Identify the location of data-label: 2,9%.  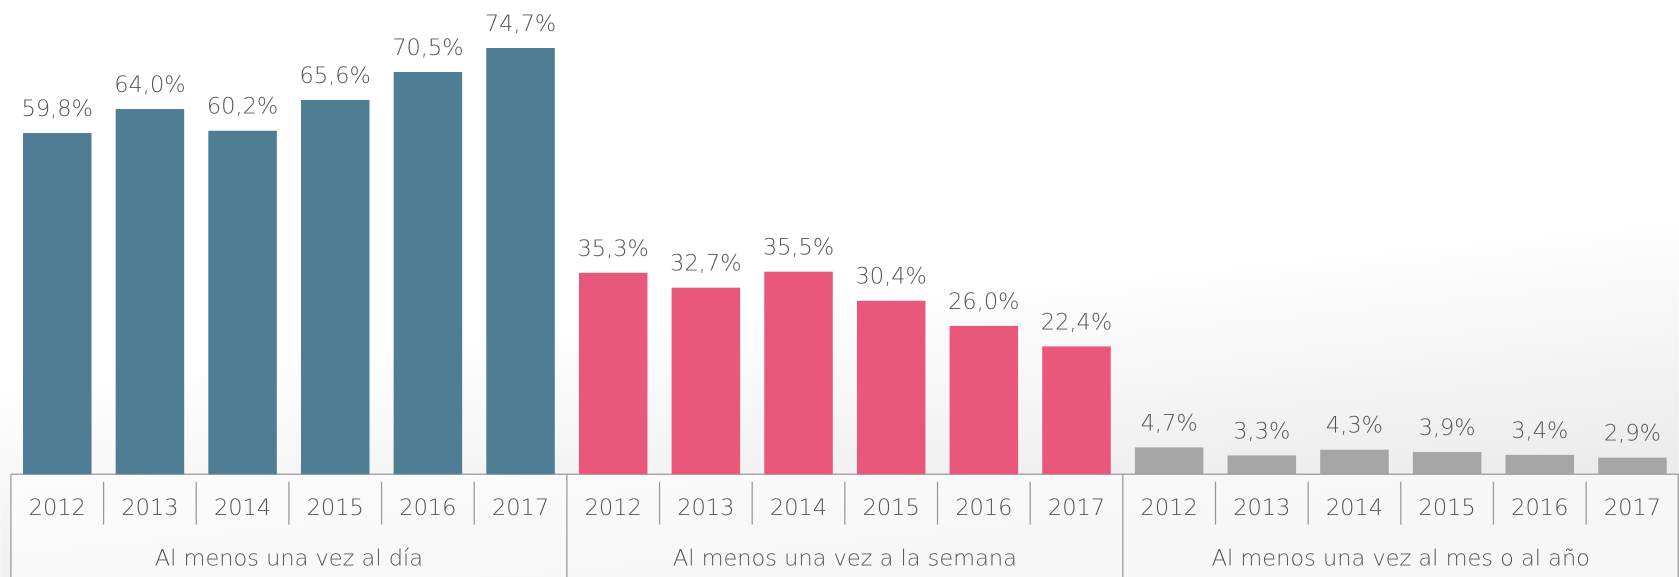
(1632, 434).